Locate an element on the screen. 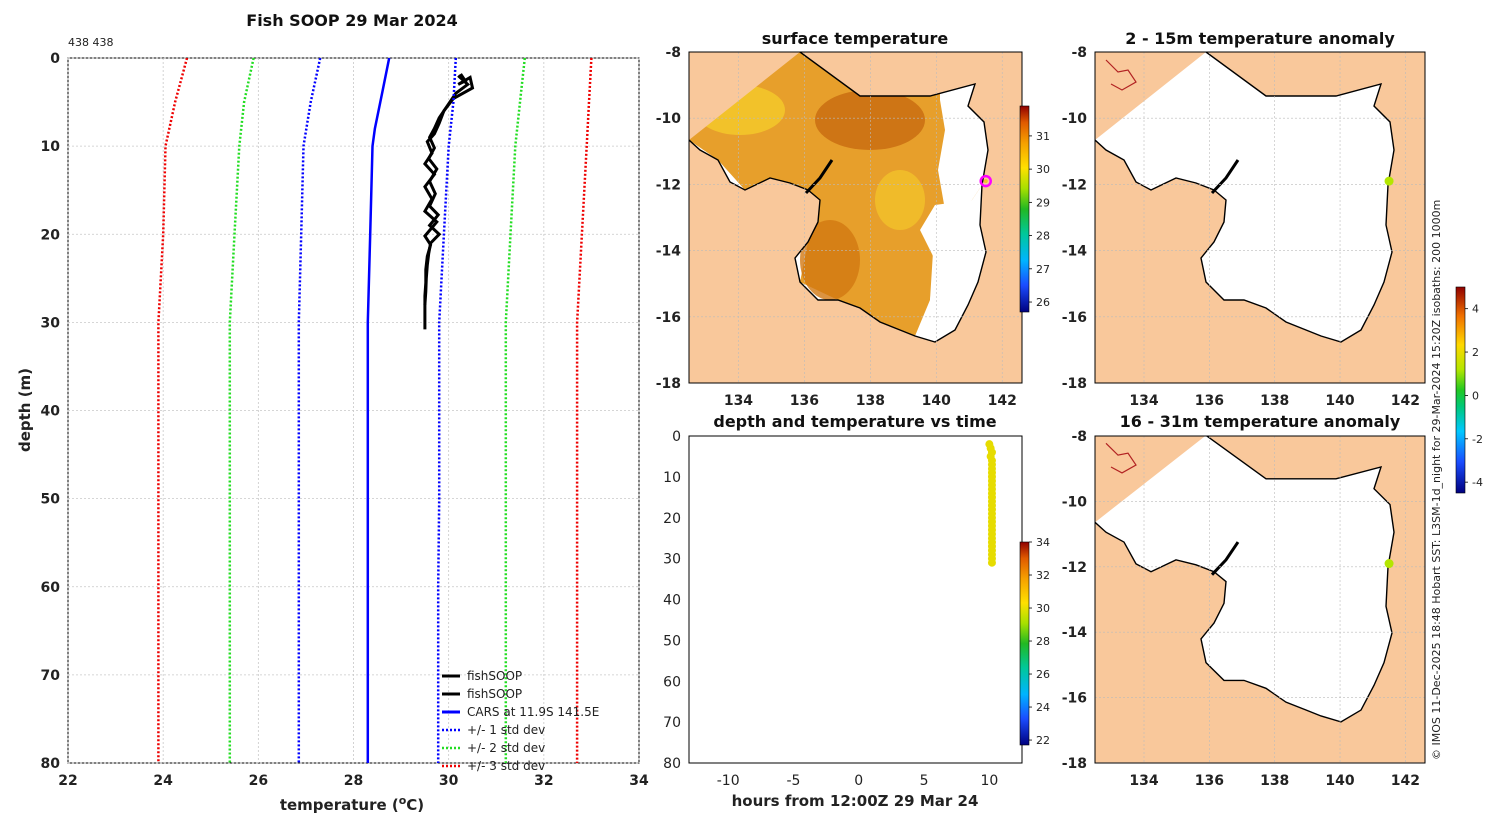 The width and height of the screenshot is (1500, 824). anomaly-16-31m-point is located at coordinates (1389, 564).